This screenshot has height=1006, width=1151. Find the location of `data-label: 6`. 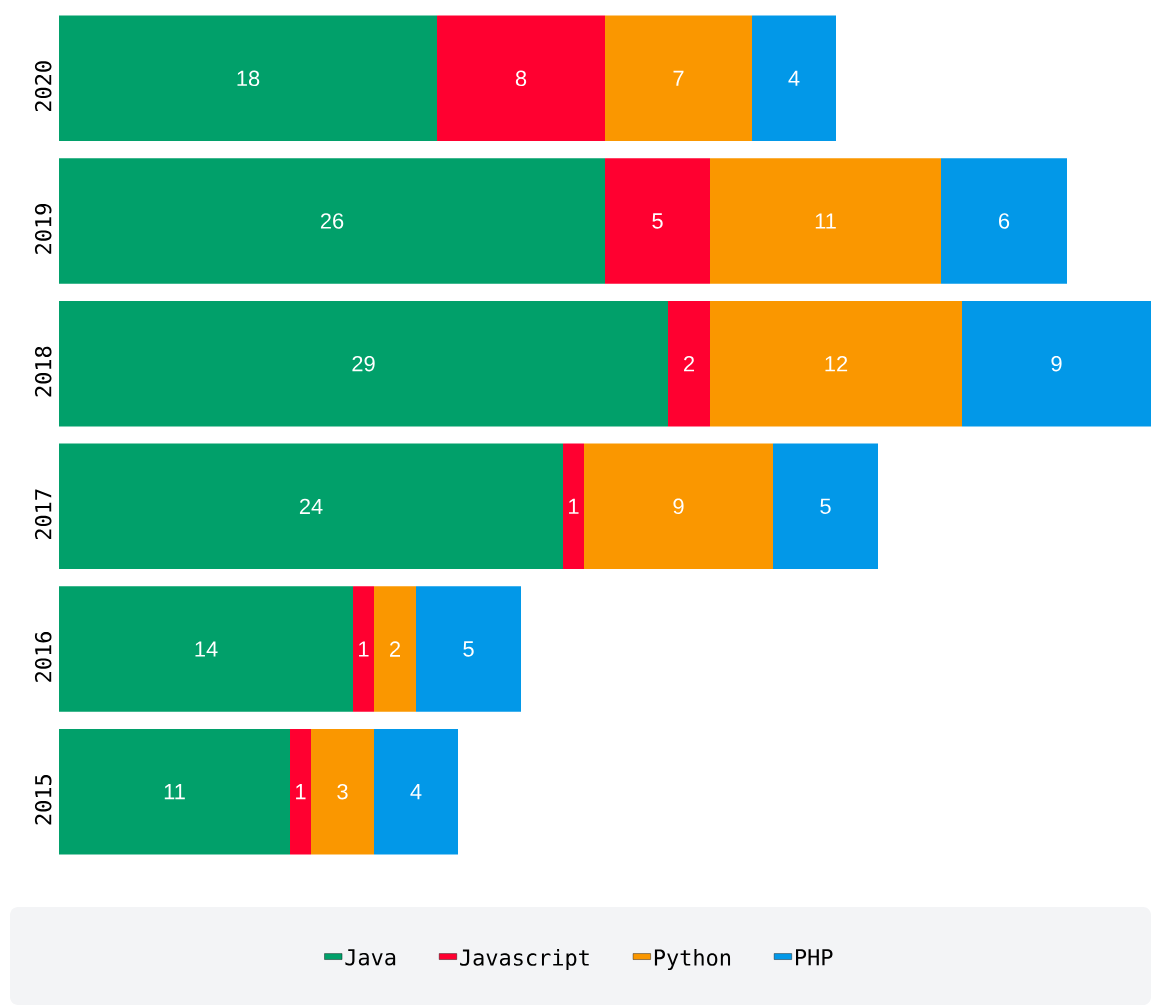

data-label: 6 is located at coordinates (1004, 221).